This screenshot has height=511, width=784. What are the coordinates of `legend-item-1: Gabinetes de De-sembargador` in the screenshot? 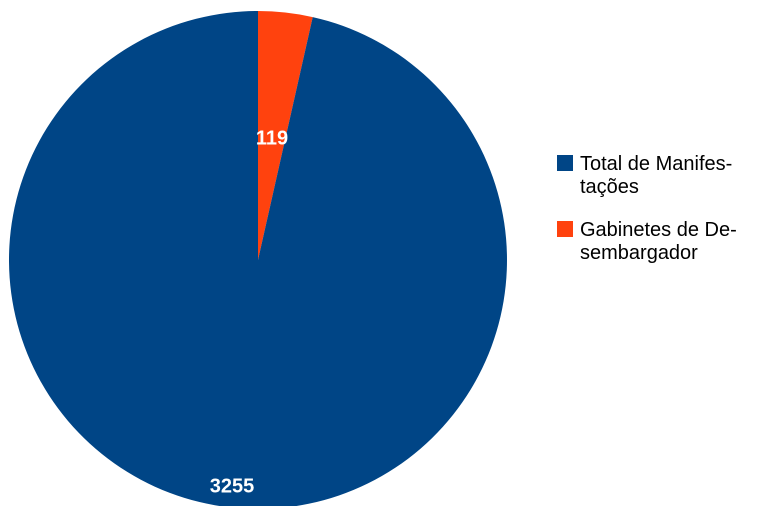 It's located at (647, 241).